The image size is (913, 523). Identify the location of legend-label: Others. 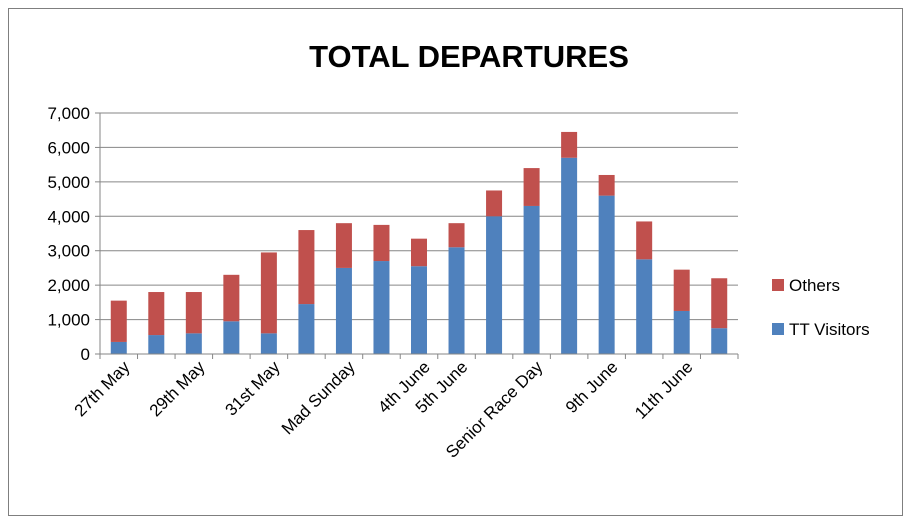
(814, 285).